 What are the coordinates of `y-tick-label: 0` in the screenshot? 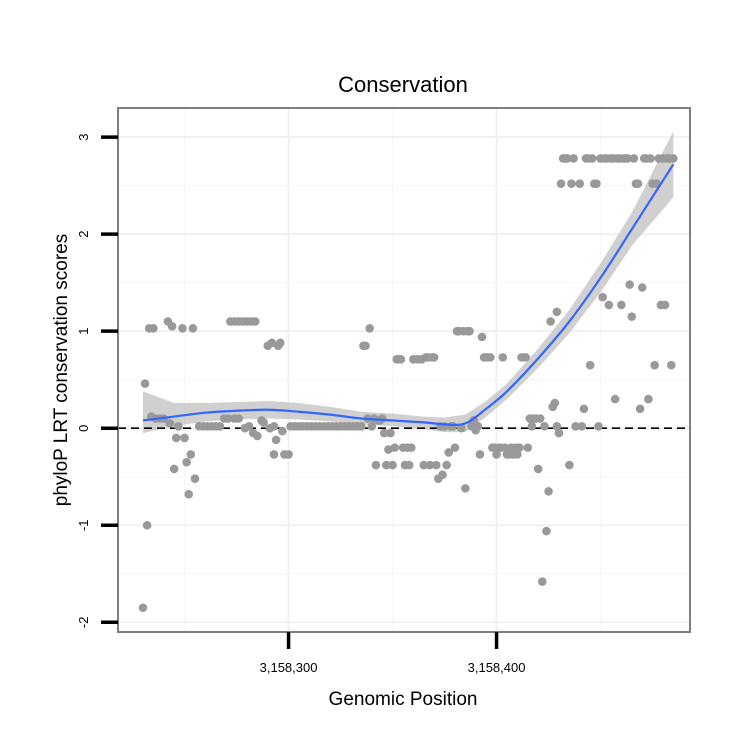 It's located at (83, 428).